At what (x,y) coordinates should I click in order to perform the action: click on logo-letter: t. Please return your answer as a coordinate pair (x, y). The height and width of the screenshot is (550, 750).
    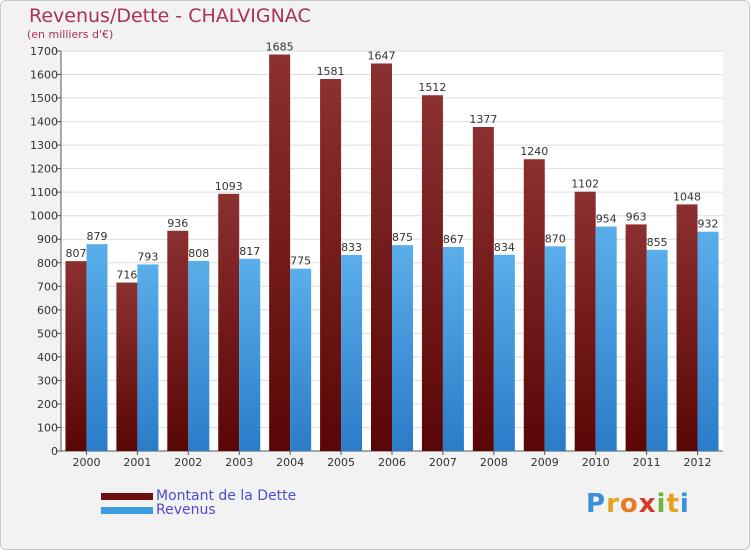
    Looking at the image, I should click on (673, 504).